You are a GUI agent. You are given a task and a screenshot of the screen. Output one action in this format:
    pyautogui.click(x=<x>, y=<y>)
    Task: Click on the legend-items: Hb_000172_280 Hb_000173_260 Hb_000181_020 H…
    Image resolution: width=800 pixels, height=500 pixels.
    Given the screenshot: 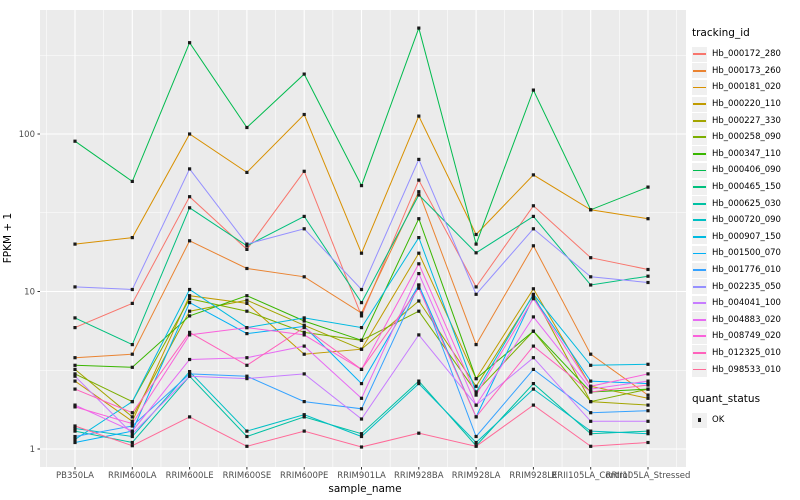 What is the action you would take?
    pyautogui.click(x=745, y=212)
    